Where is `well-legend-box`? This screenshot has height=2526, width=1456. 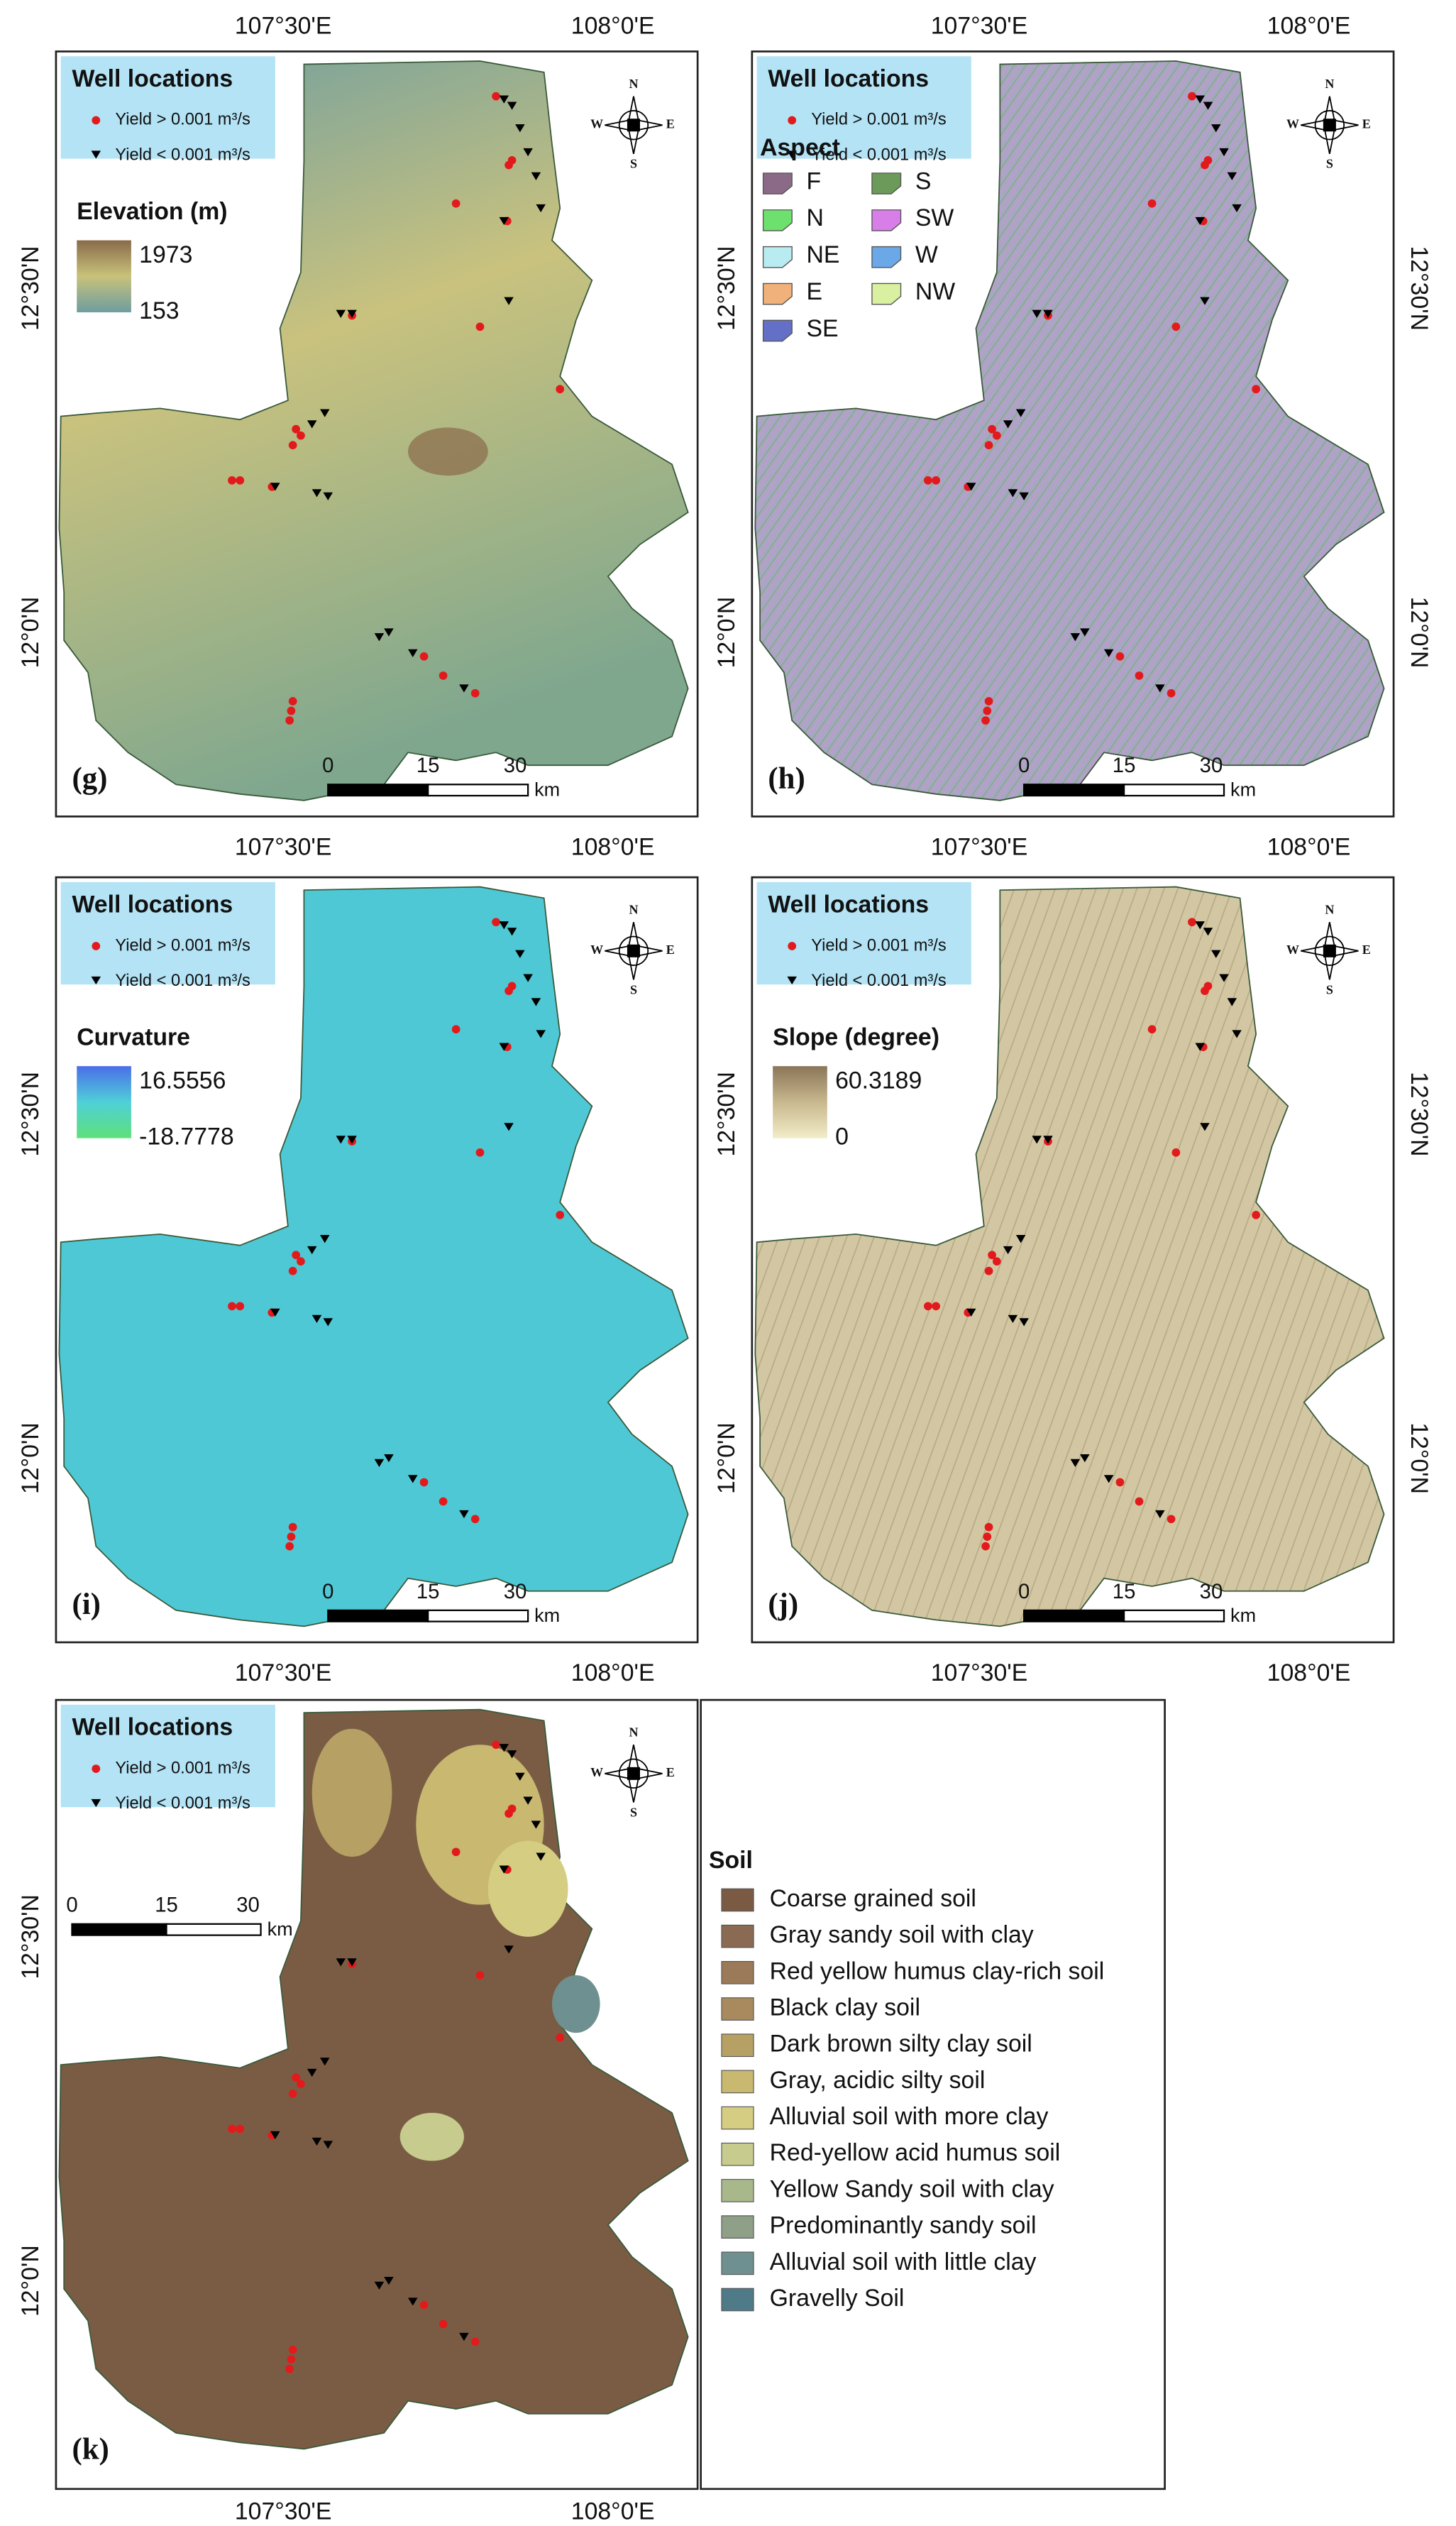 well-legend-box is located at coordinates (167, 107).